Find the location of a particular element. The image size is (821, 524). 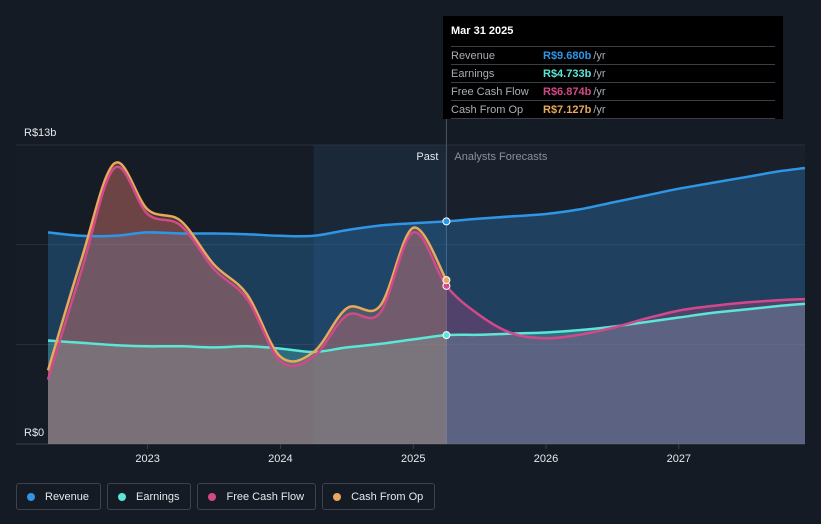

legend-item-revenue: Revenue is located at coordinates (59, 496).